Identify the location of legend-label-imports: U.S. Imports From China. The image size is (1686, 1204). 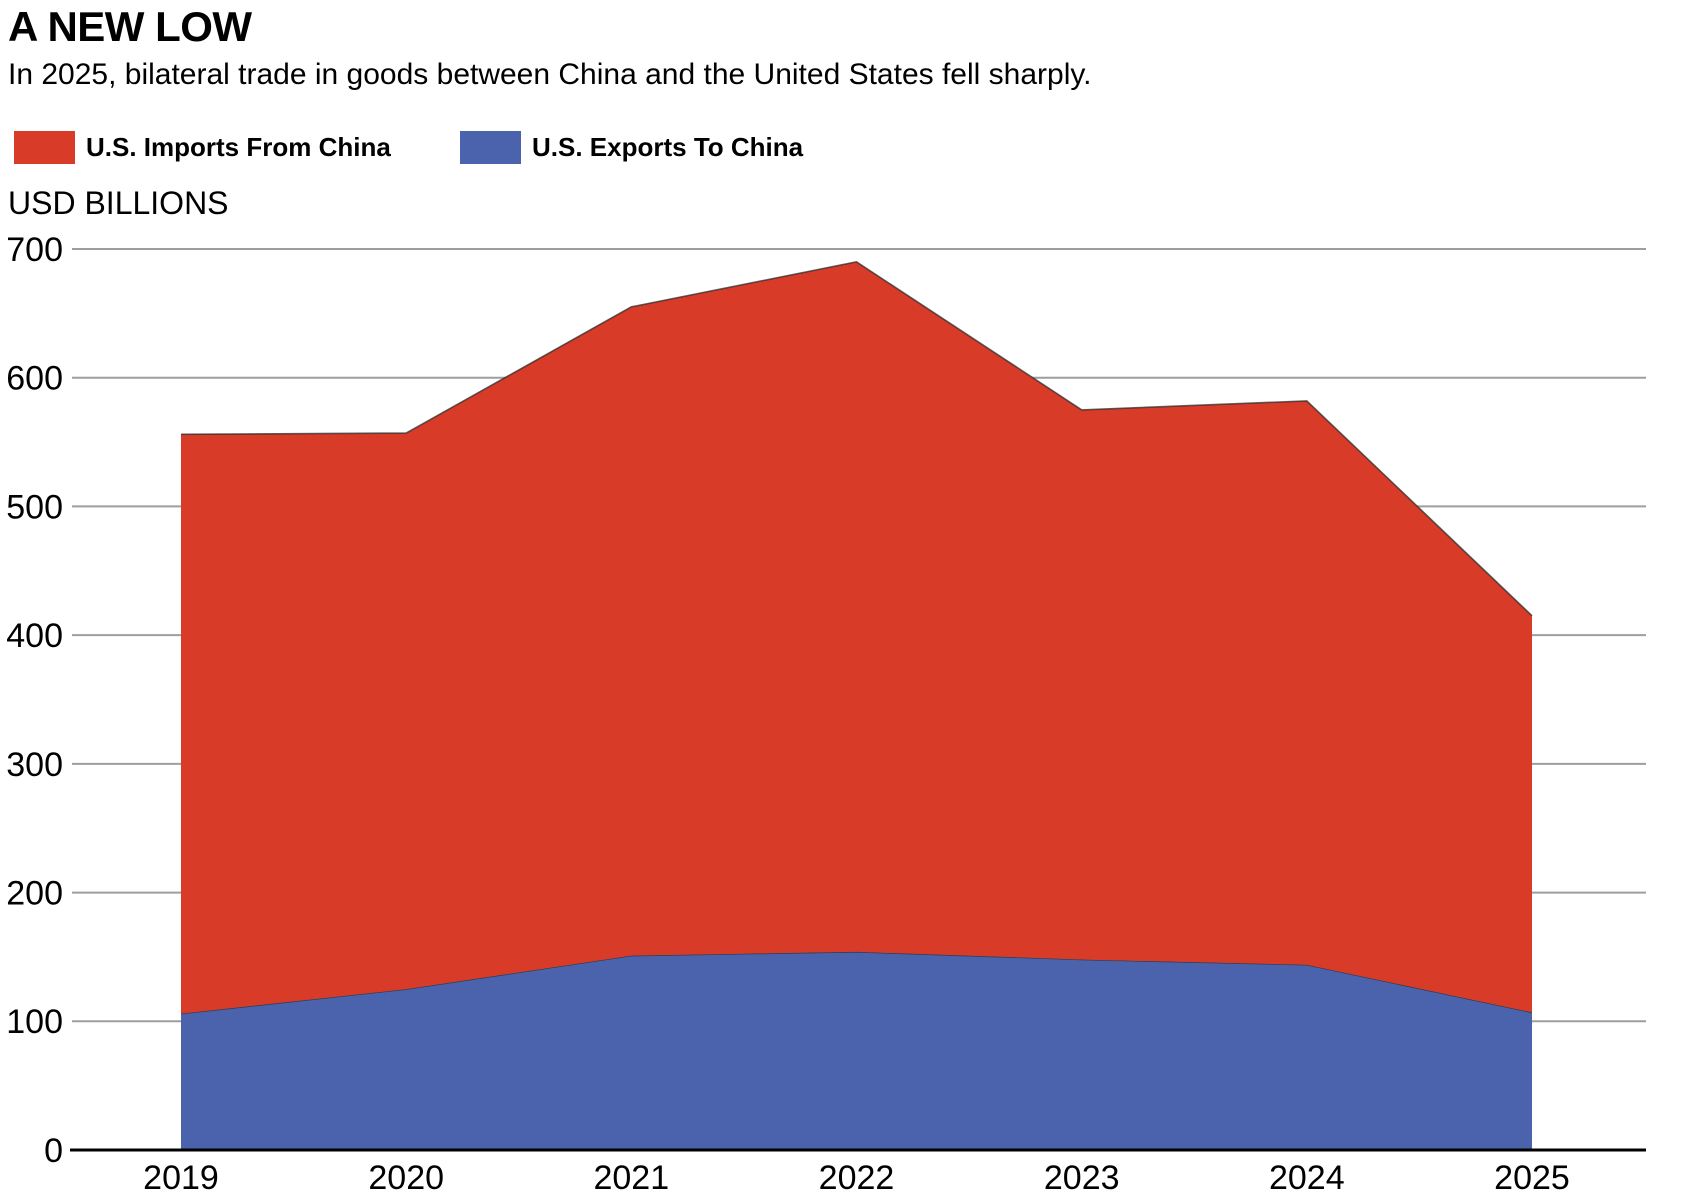
(238, 147).